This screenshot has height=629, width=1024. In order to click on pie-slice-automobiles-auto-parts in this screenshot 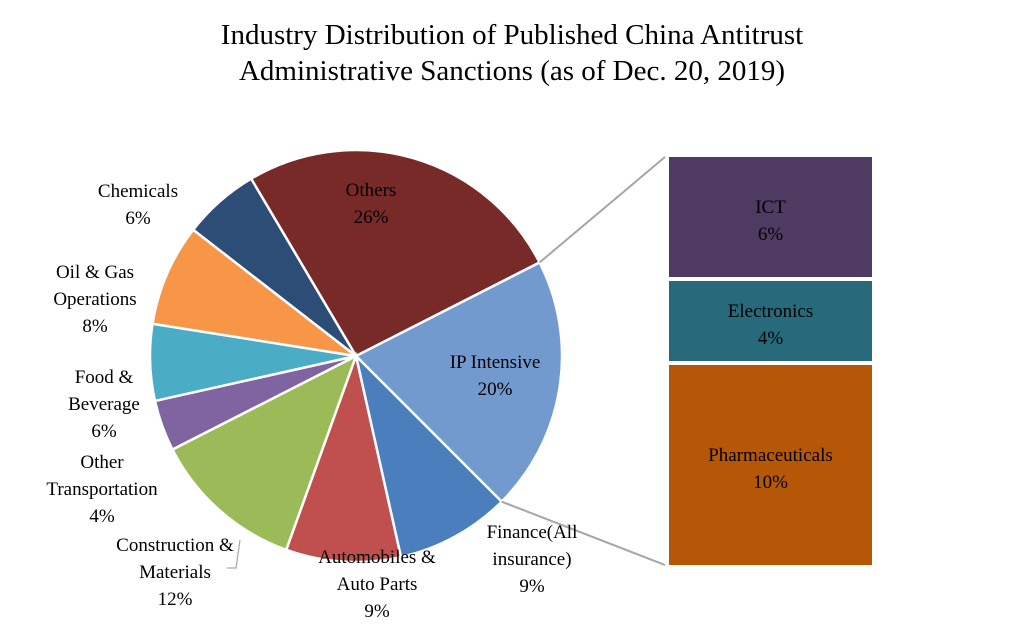, I will do `click(343, 457)`.